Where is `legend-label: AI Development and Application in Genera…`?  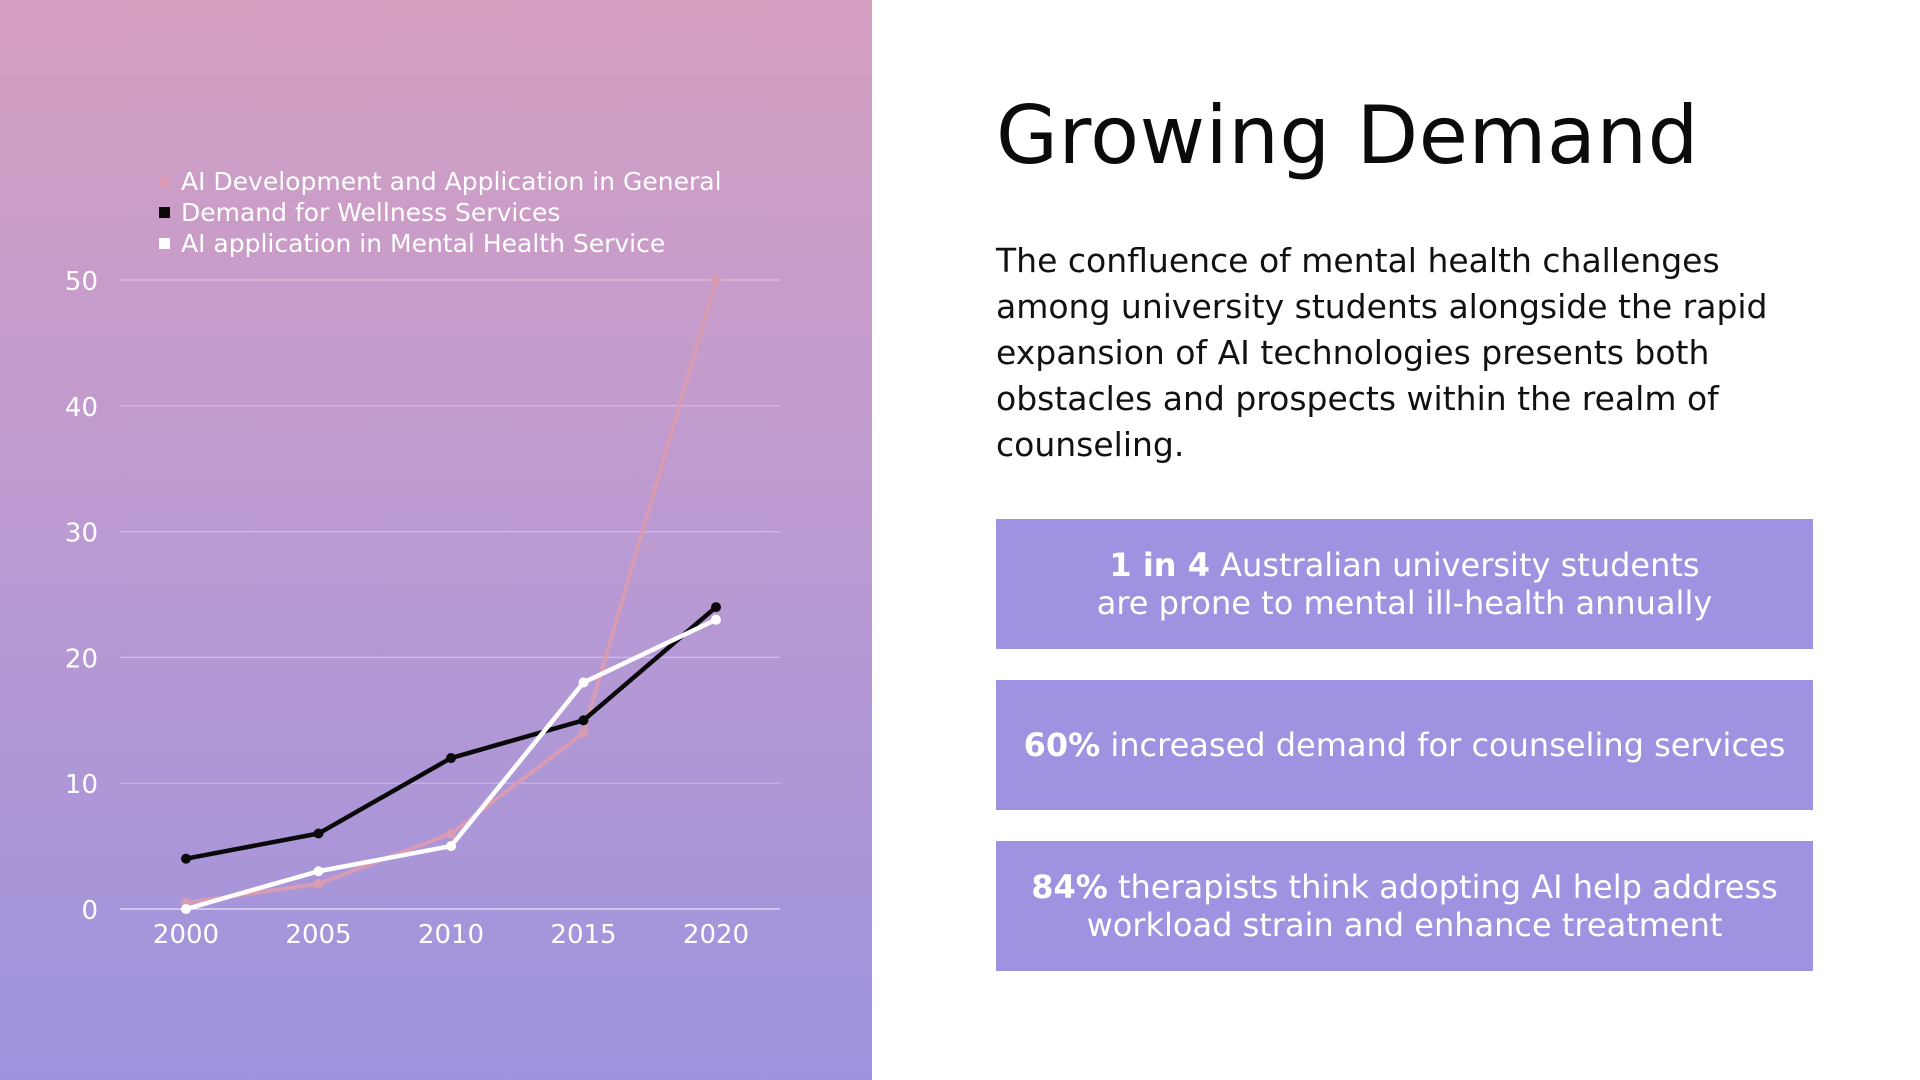
legend-label: AI Development and Application in Genera… is located at coordinates (451, 181).